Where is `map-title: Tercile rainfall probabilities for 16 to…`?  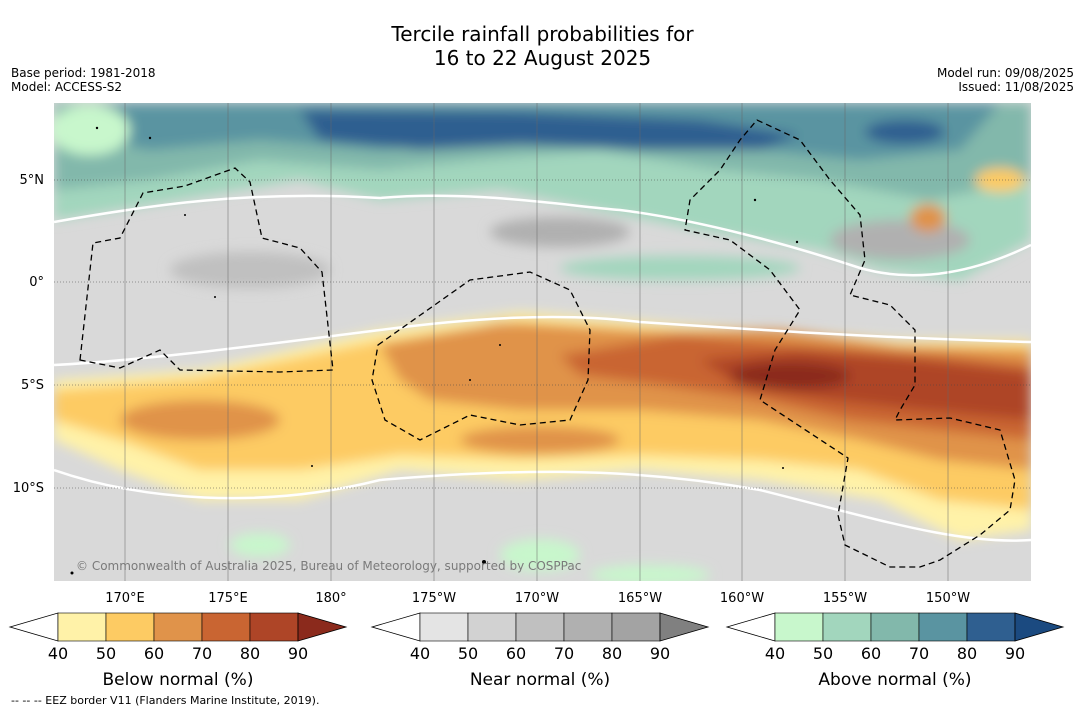 map-title: Tercile rainfall probabilities for 16 to… is located at coordinates (542, 46).